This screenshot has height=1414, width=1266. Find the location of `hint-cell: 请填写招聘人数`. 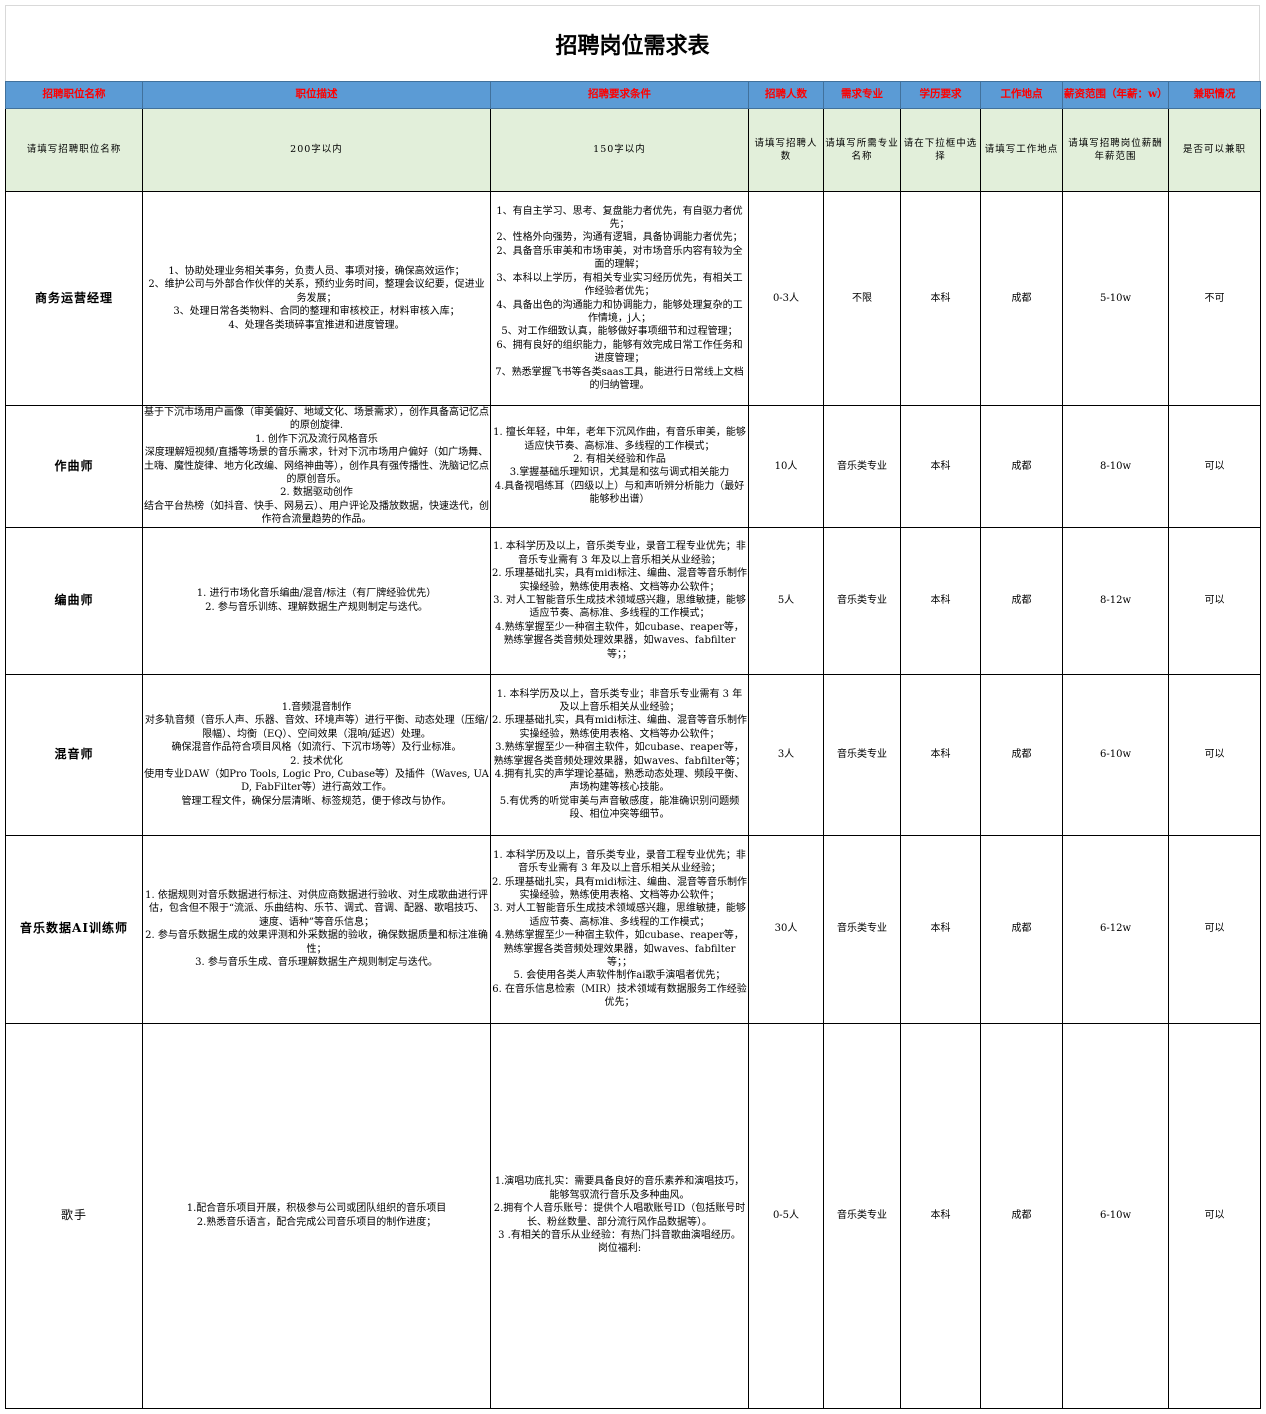

hint-cell: 请填写招聘人数 is located at coordinates (786, 150).